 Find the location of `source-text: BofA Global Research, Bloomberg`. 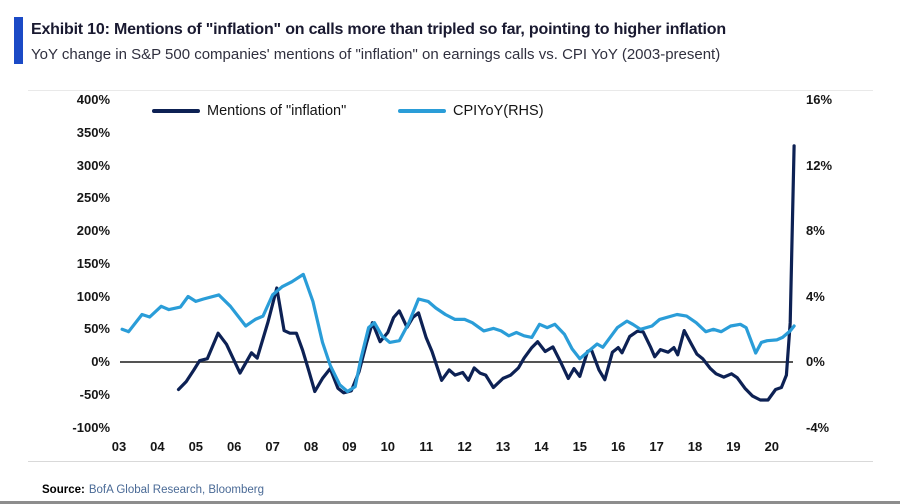

source-text: BofA Global Research, Bloomberg is located at coordinates (176, 490).